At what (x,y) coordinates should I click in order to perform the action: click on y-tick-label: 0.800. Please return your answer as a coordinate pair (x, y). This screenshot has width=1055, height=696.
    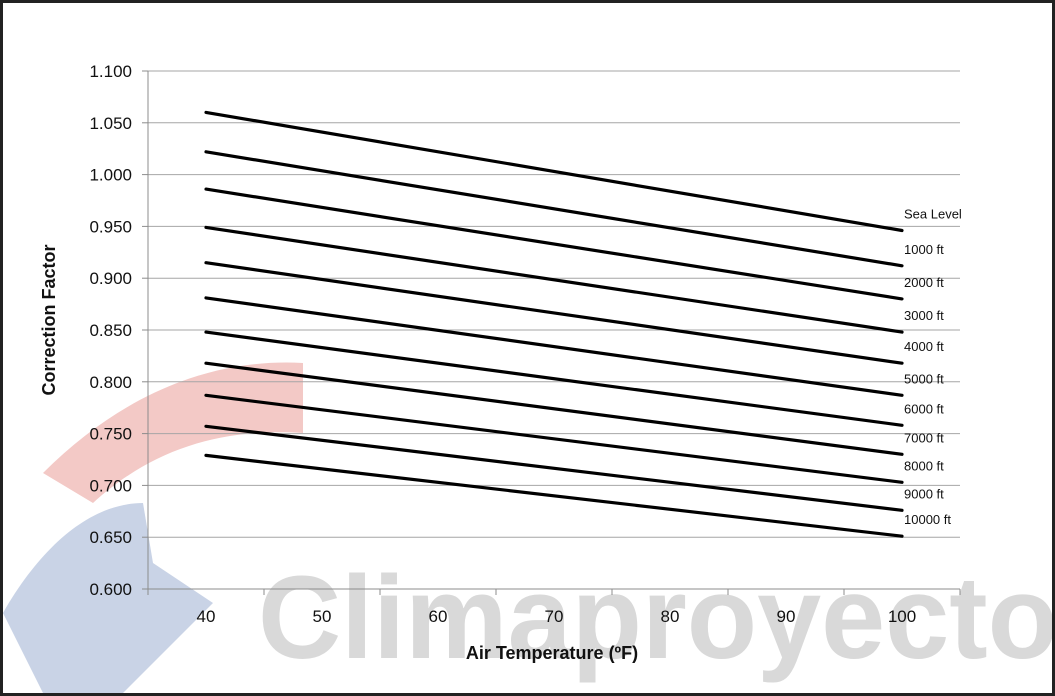
    Looking at the image, I should click on (110, 382).